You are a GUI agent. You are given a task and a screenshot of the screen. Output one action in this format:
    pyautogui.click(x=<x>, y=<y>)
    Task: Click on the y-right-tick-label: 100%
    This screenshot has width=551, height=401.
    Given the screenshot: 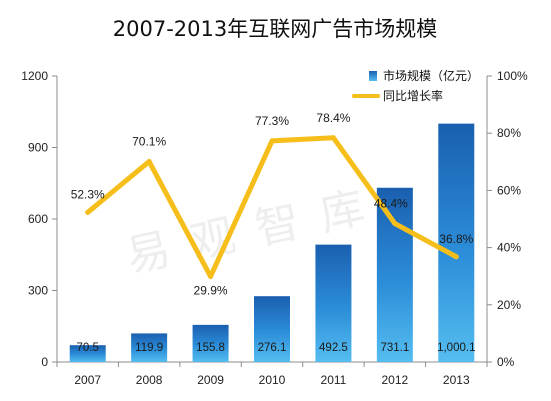 What is the action you would take?
    pyautogui.click(x=512, y=76)
    